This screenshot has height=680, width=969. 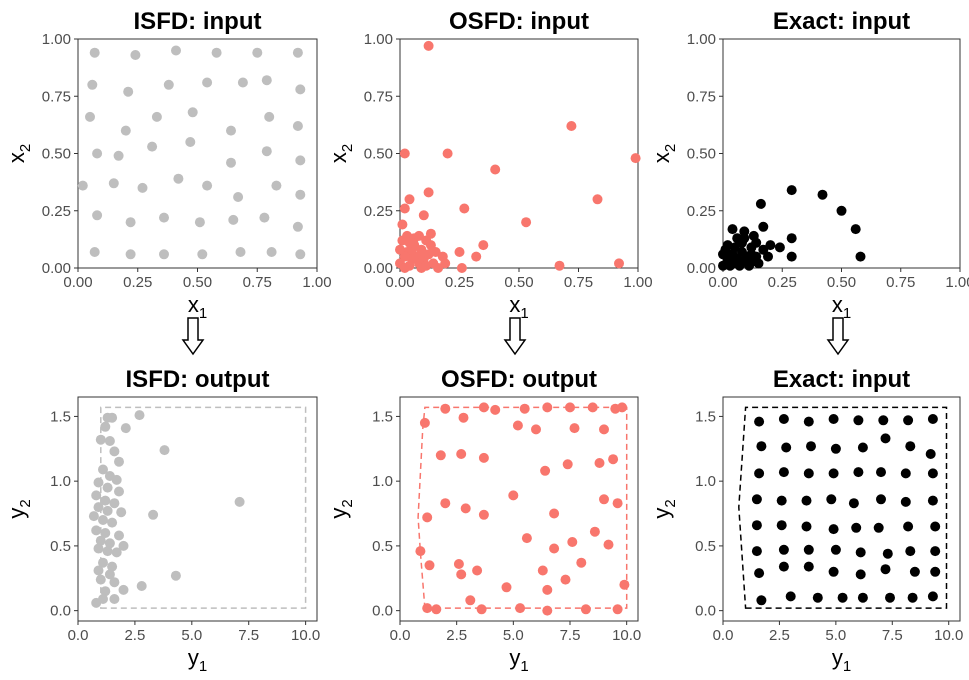 What do you see at coordinates (56, 154) in the screenshot?
I see `y-tick-label: 0.50` at bounding box center [56, 154].